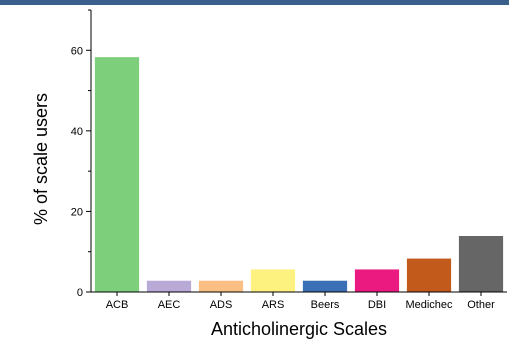 The width and height of the screenshot is (509, 342). I want to click on y-tick-label-20: 20, so click(77, 212).